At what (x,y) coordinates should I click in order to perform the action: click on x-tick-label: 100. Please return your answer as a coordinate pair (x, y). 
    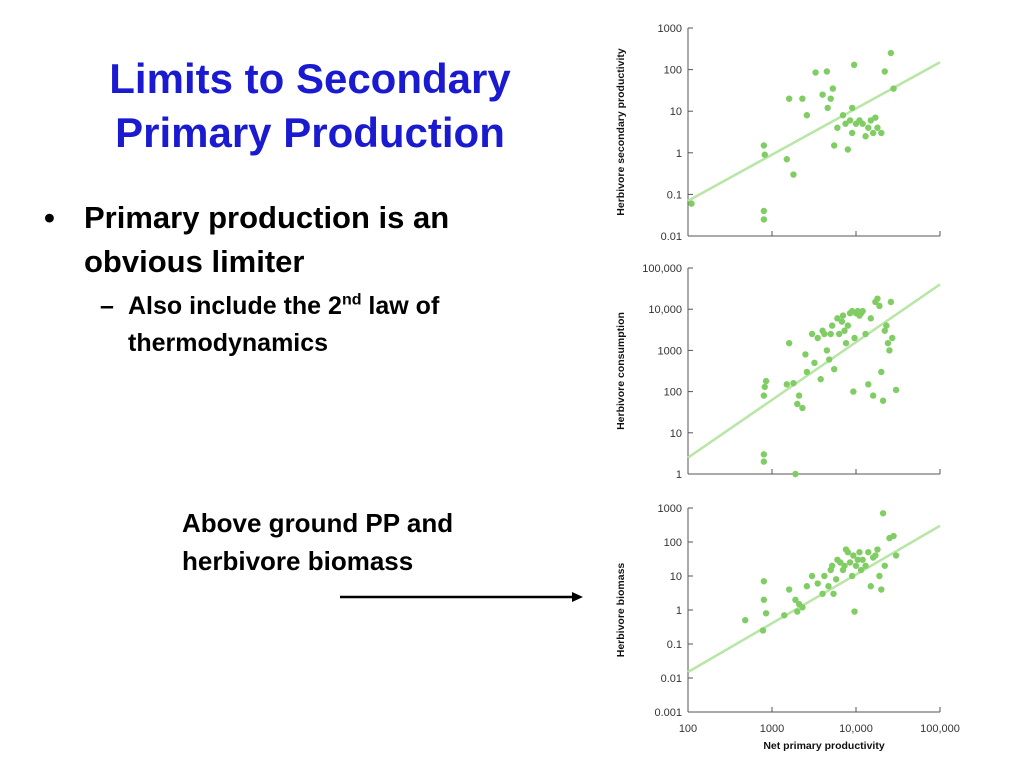
    Looking at the image, I should click on (688, 729).